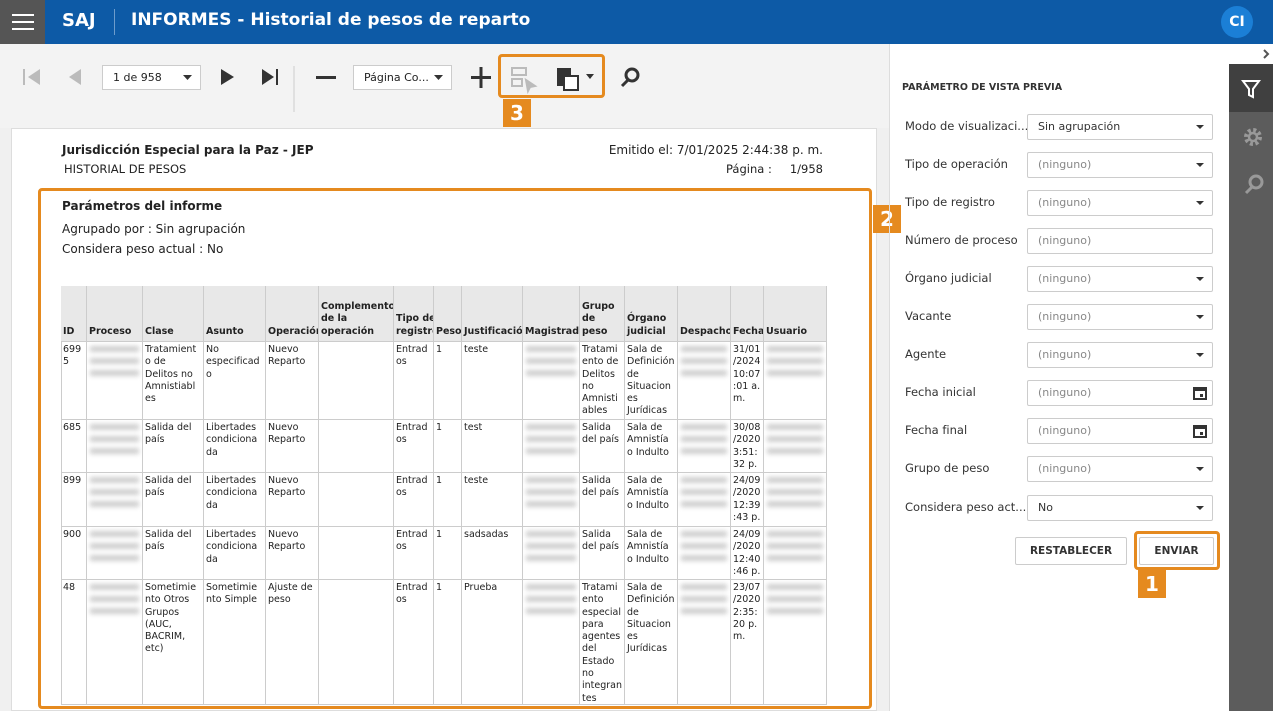 The height and width of the screenshot is (711, 1273). I want to click on select-tool, so click(524, 81).